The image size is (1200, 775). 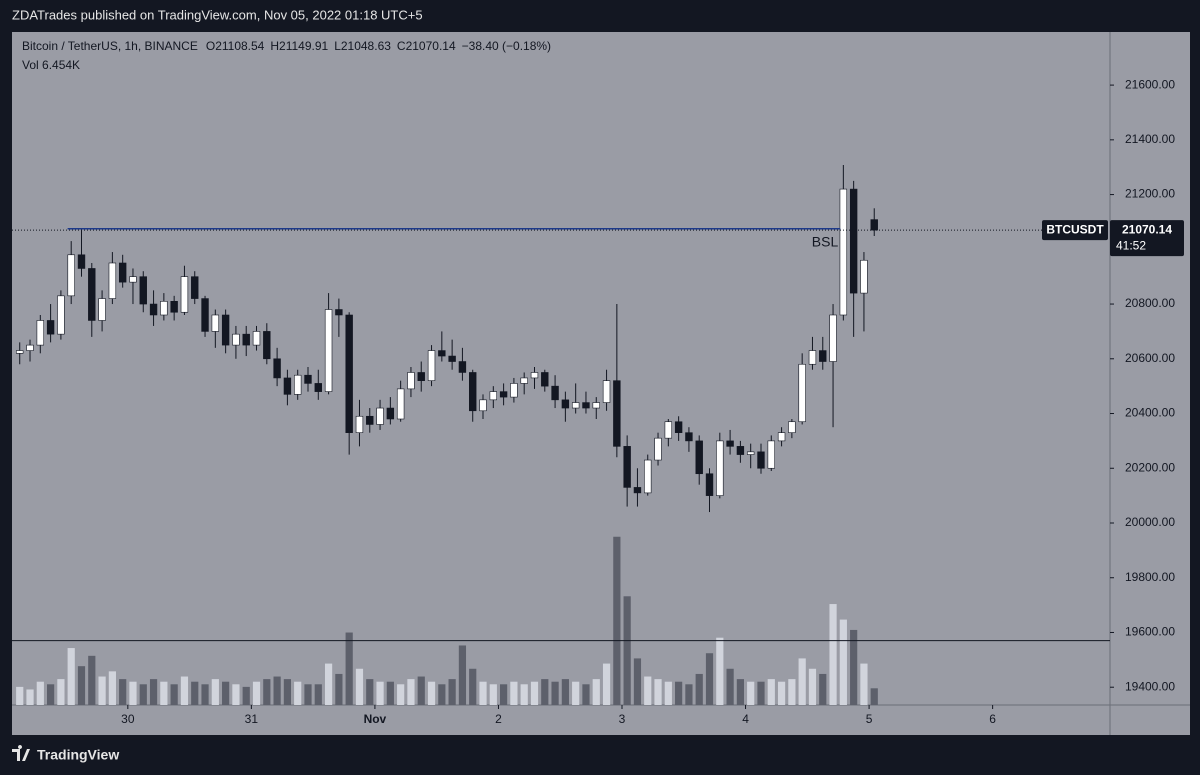 What do you see at coordinates (1150, 139) in the screenshot?
I see `y-tick-label: 21400.00` at bounding box center [1150, 139].